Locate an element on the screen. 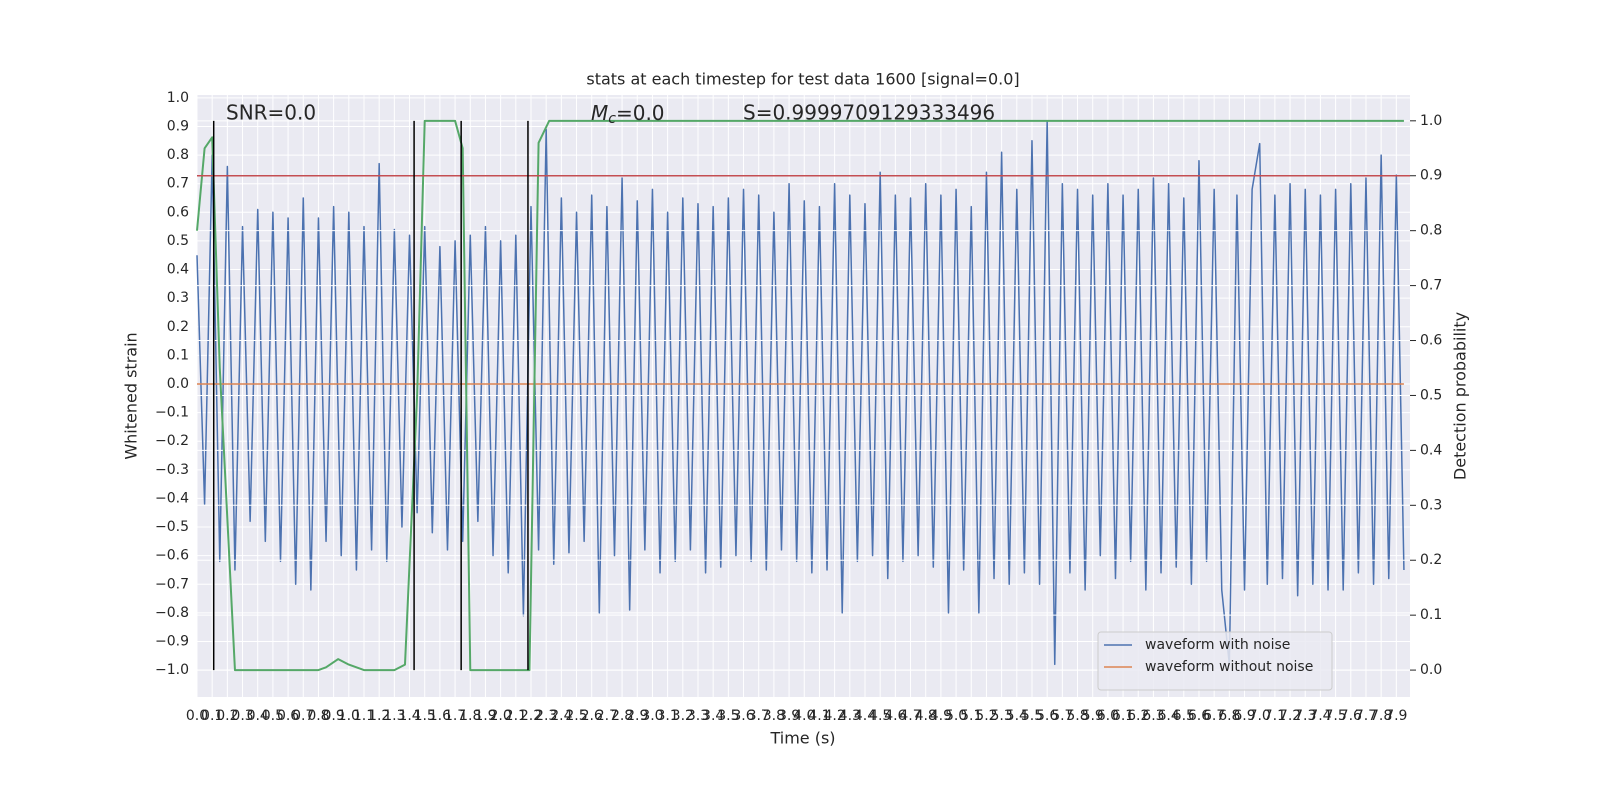 This screenshot has height=800, width=1600. y-tick-label: −0.5 is located at coordinates (172, 527).